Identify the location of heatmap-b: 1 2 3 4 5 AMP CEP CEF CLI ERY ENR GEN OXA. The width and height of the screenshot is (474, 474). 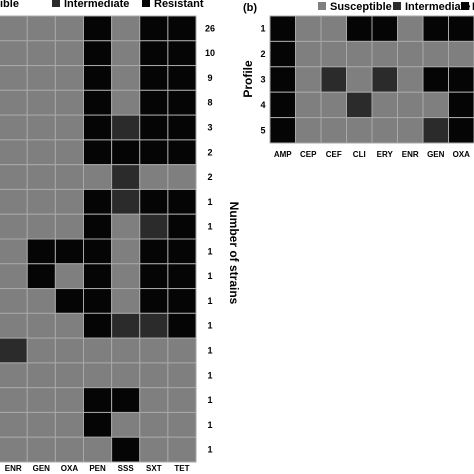
(367, 87).